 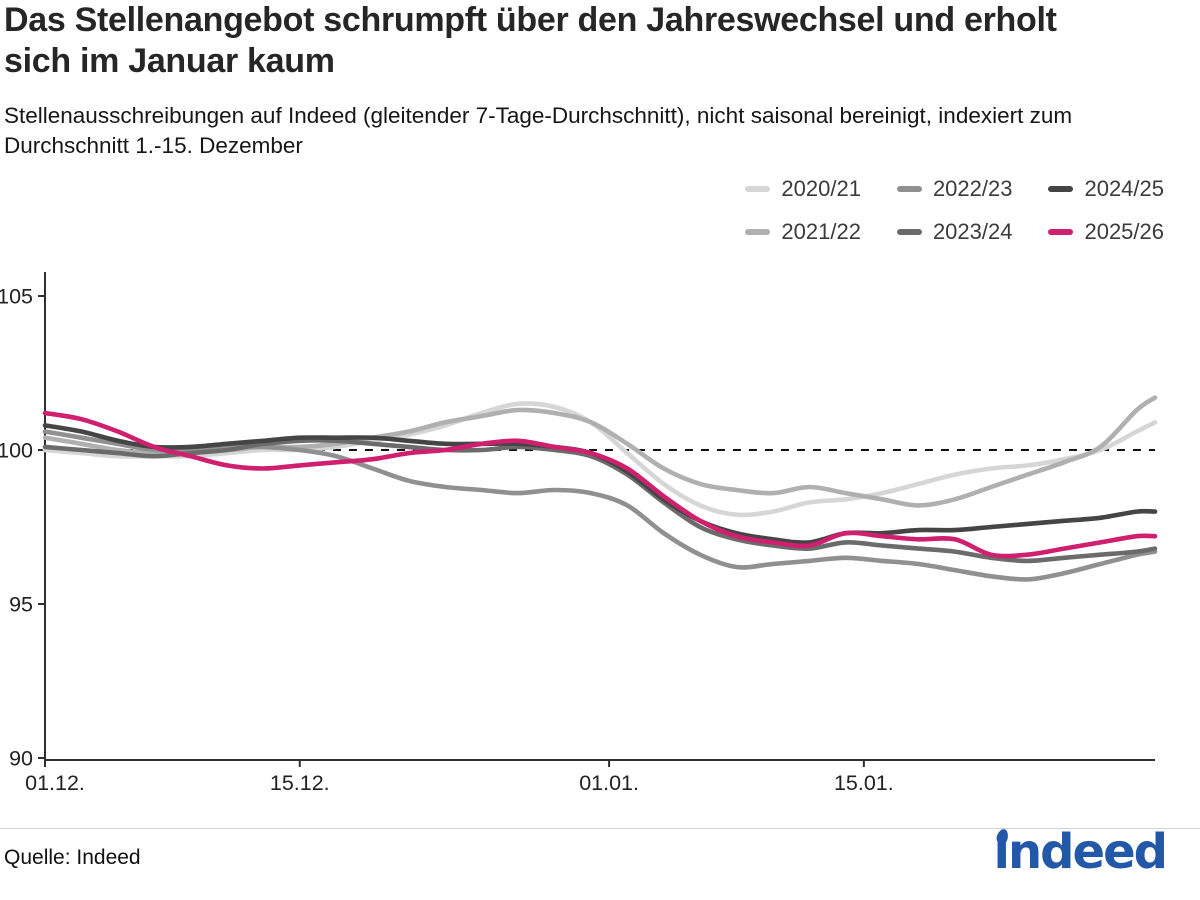 I want to click on y-tick-label: 90, so click(x=21, y=759).